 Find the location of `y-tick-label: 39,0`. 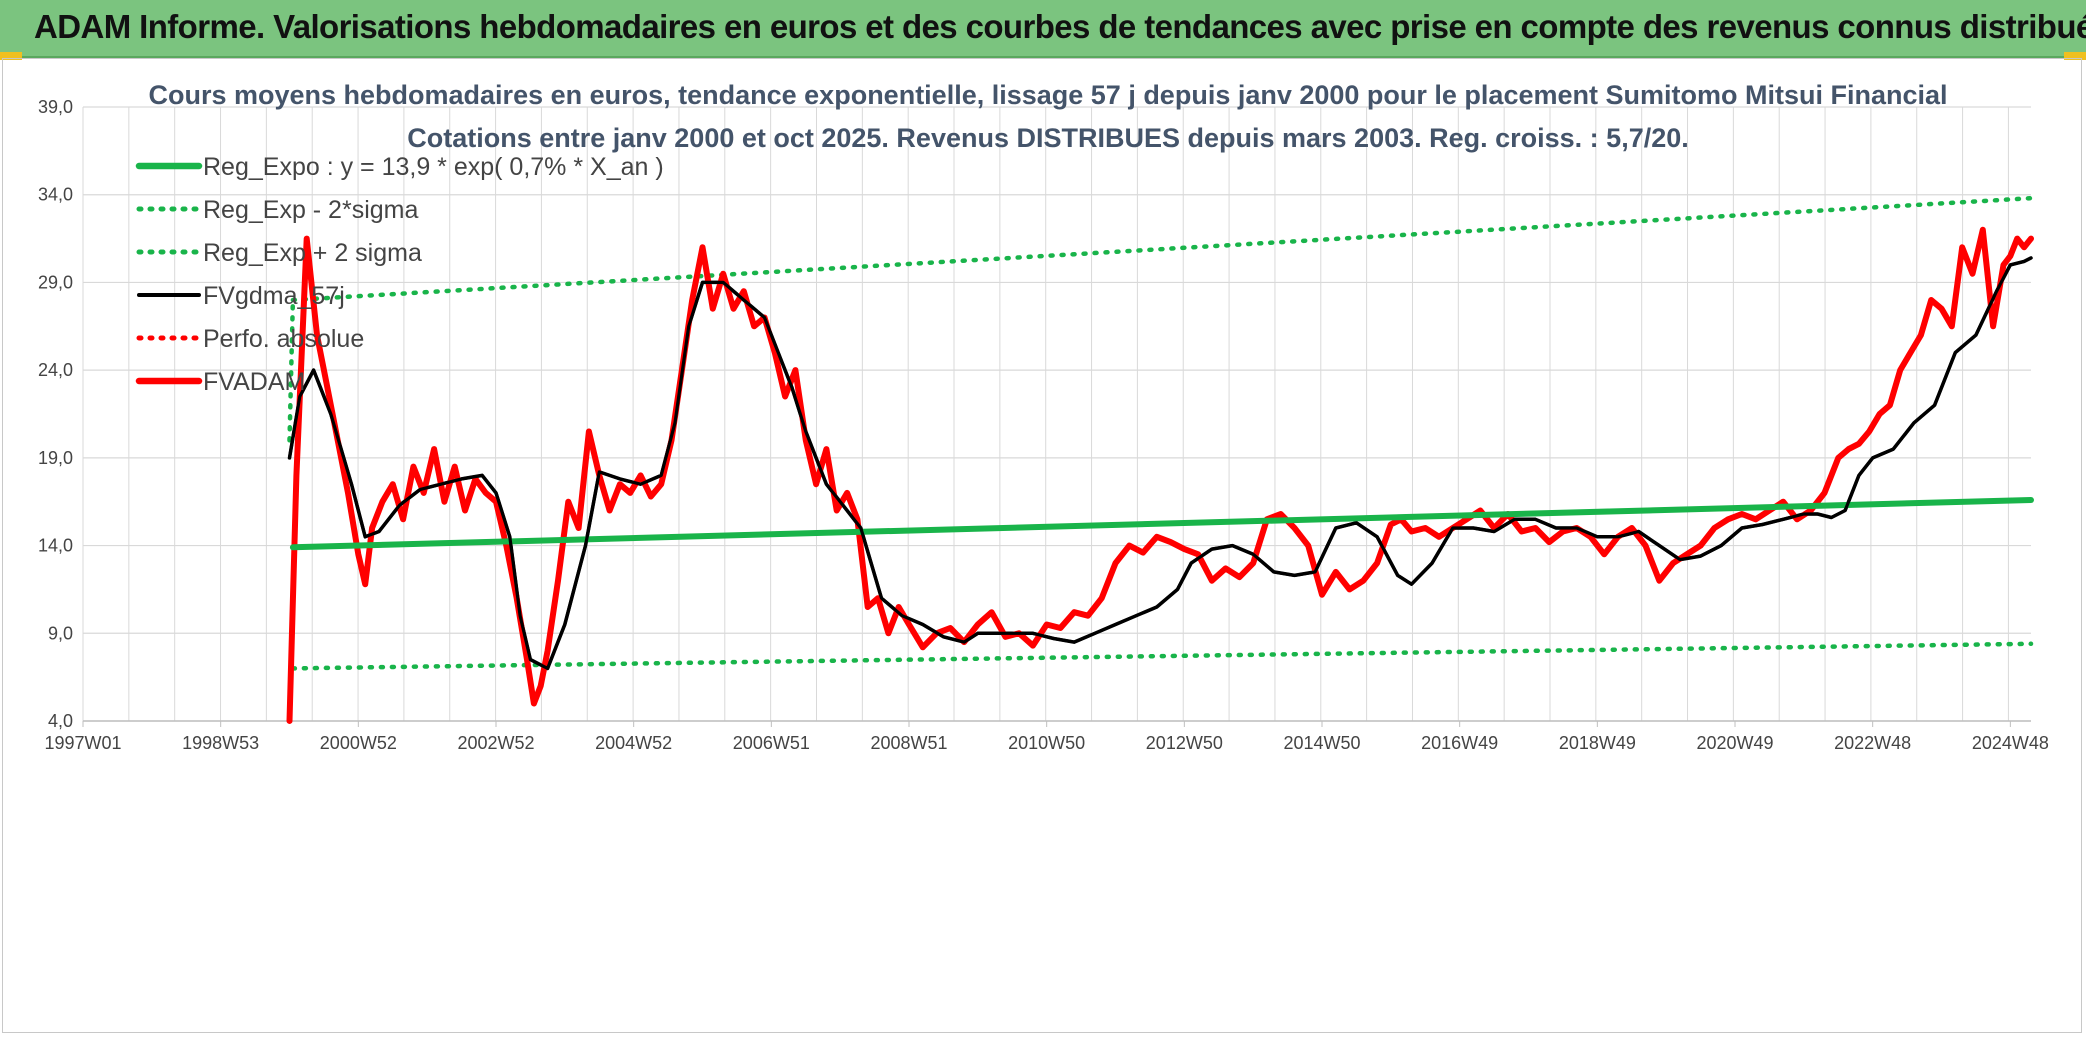

y-tick-label: 39,0 is located at coordinates (55, 107).